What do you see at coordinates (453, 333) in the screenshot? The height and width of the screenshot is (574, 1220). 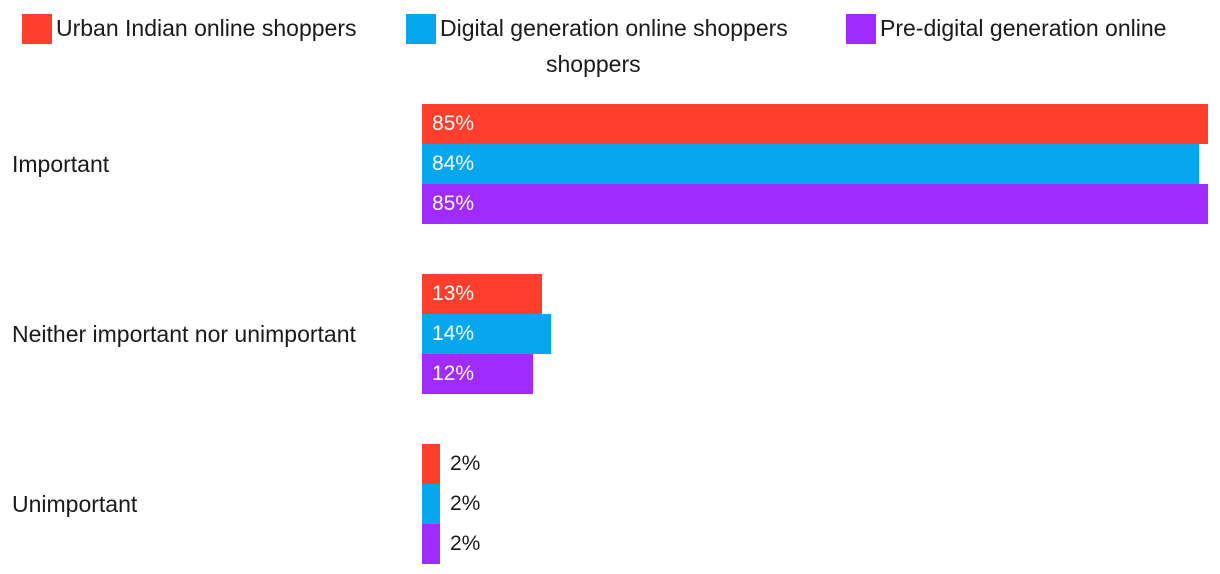 I see `bar-value-label: 14%` at bounding box center [453, 333].